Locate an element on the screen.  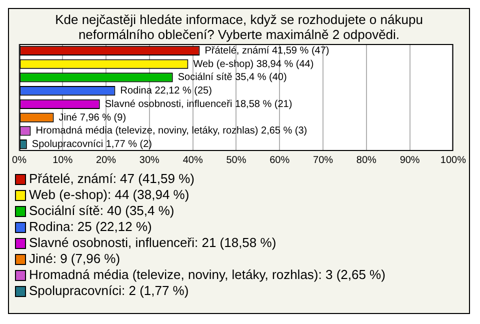
data-label: Spolupracovníci 1,77 % (2) is located at coordinates (92, 144).